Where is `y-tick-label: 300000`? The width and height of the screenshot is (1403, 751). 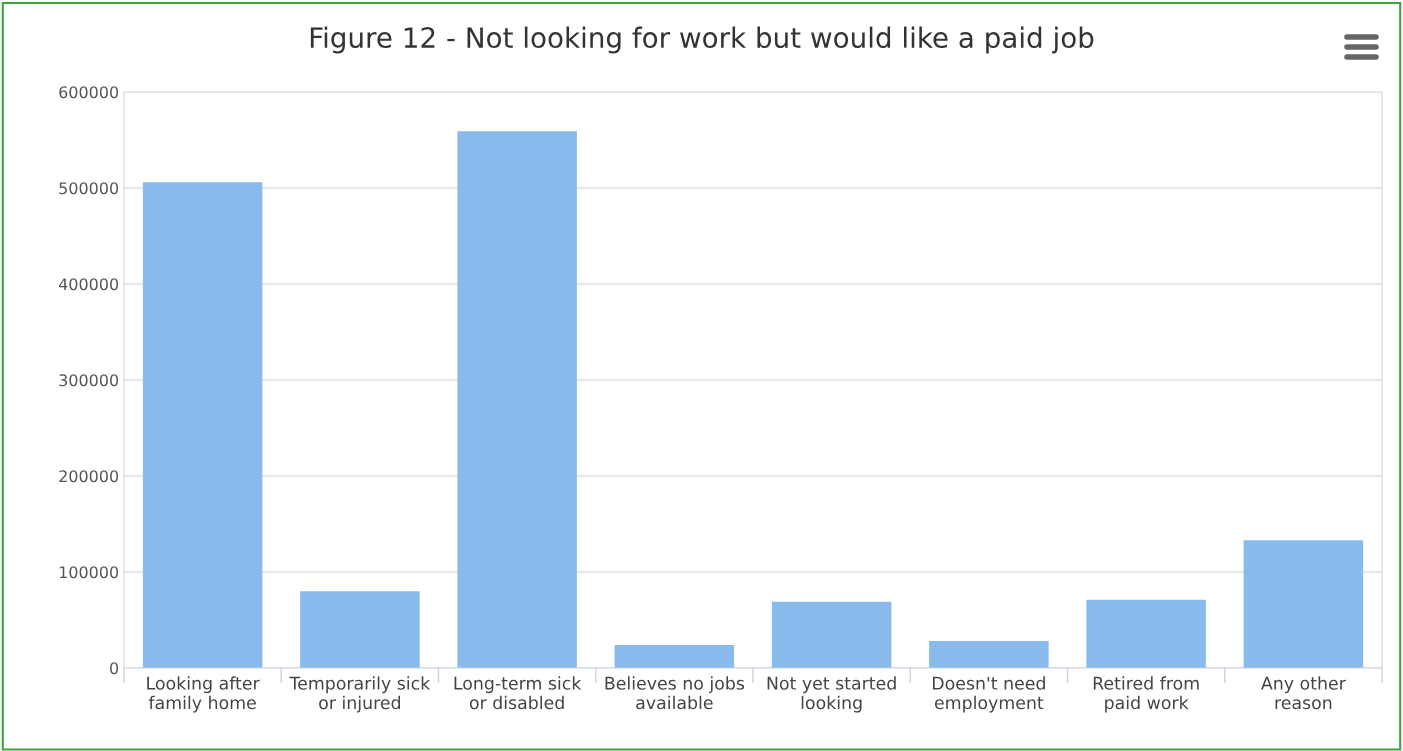 y-tick-label: 300000 is located at coordinates (89, 380).